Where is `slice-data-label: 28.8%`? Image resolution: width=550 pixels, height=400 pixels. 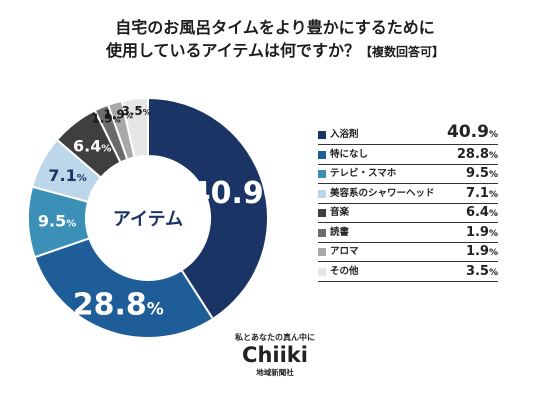
slice-data-label: 28.8% is located at coordinates (118, 305).